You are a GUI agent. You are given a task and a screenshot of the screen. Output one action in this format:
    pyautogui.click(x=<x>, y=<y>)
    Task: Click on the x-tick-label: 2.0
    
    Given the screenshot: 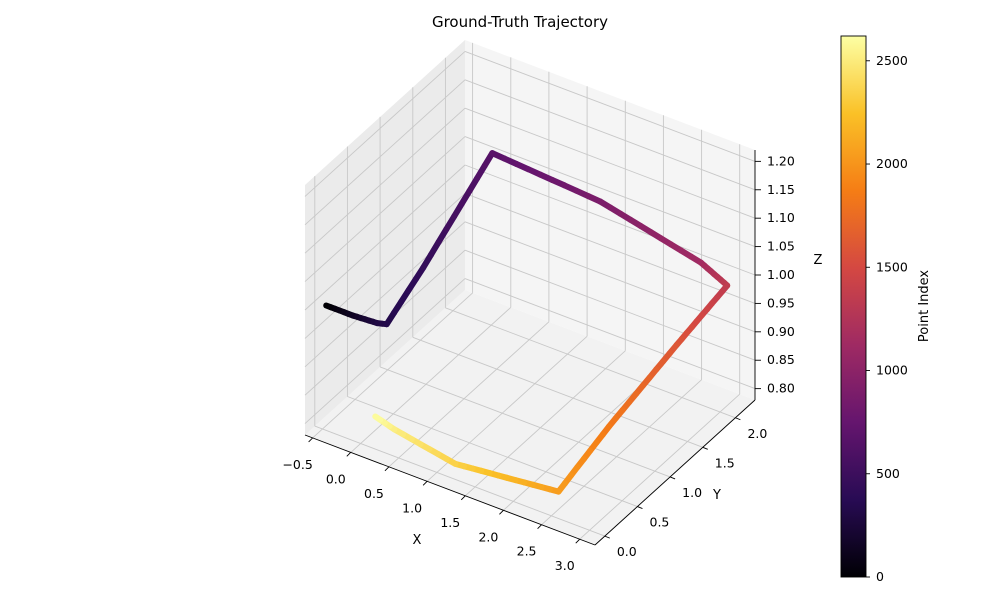 What is the action you would take?
    pyautogui.click(x=488, y=536)
    